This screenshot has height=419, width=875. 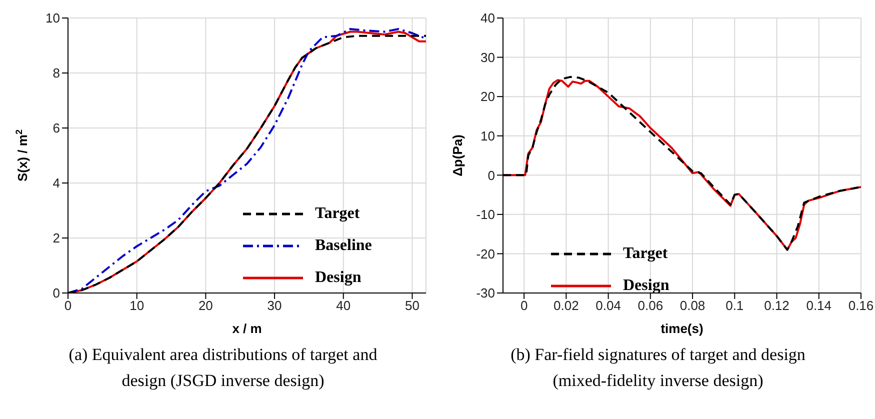 I want to click on x-tick-label: 40, so click(x=343, y=306).